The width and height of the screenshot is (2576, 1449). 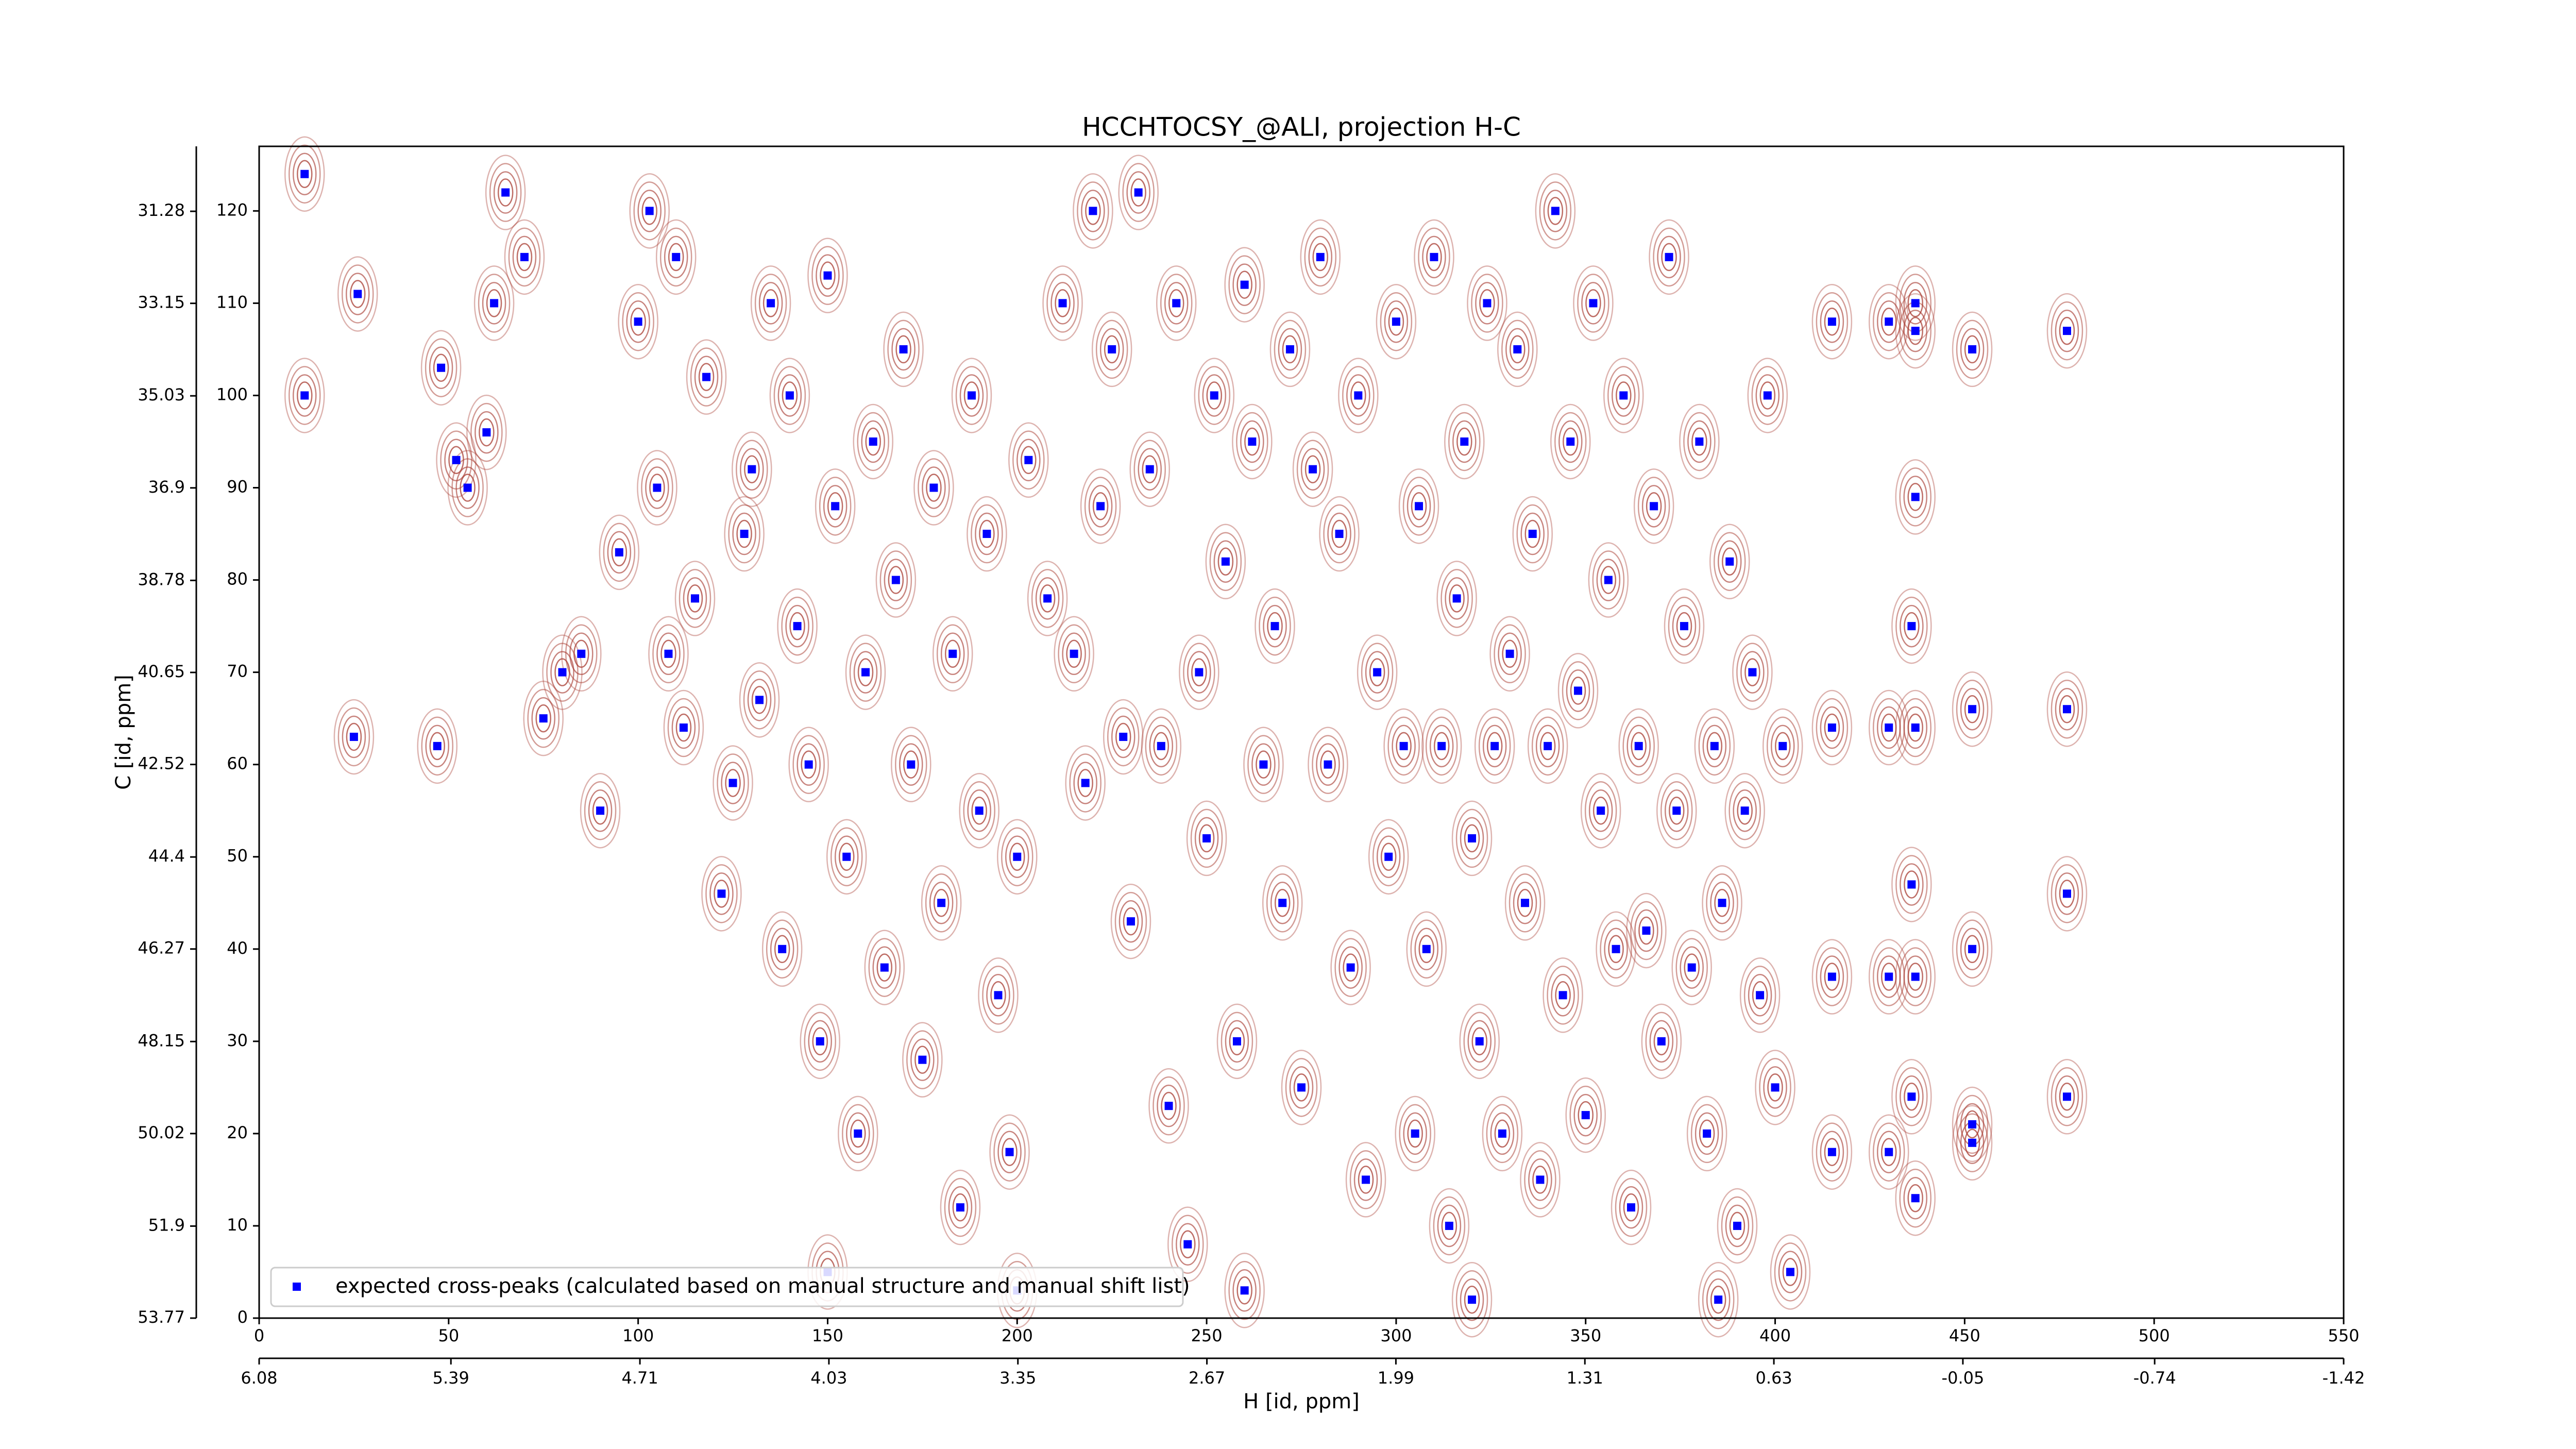 What do you see at coordinates (232, 302) in the screenshot?
I see `y-tick-label: 110` at bounding box center [232, 302].